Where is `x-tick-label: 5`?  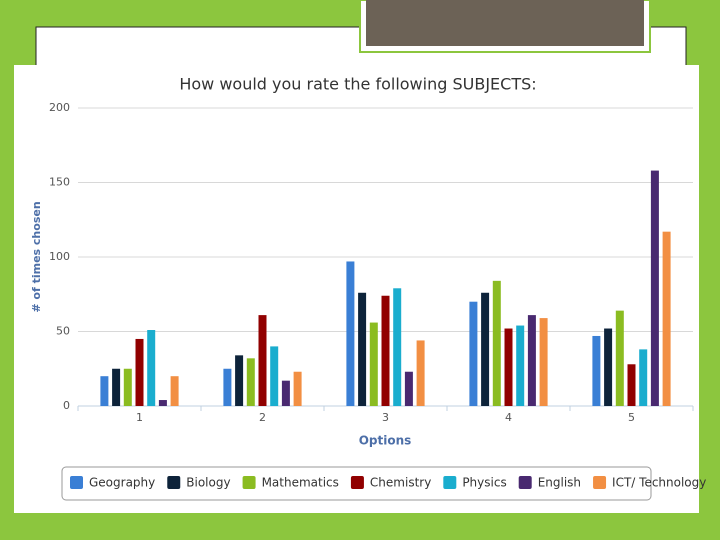 x-tick-label: 5 is located at coordinates (631, 417).